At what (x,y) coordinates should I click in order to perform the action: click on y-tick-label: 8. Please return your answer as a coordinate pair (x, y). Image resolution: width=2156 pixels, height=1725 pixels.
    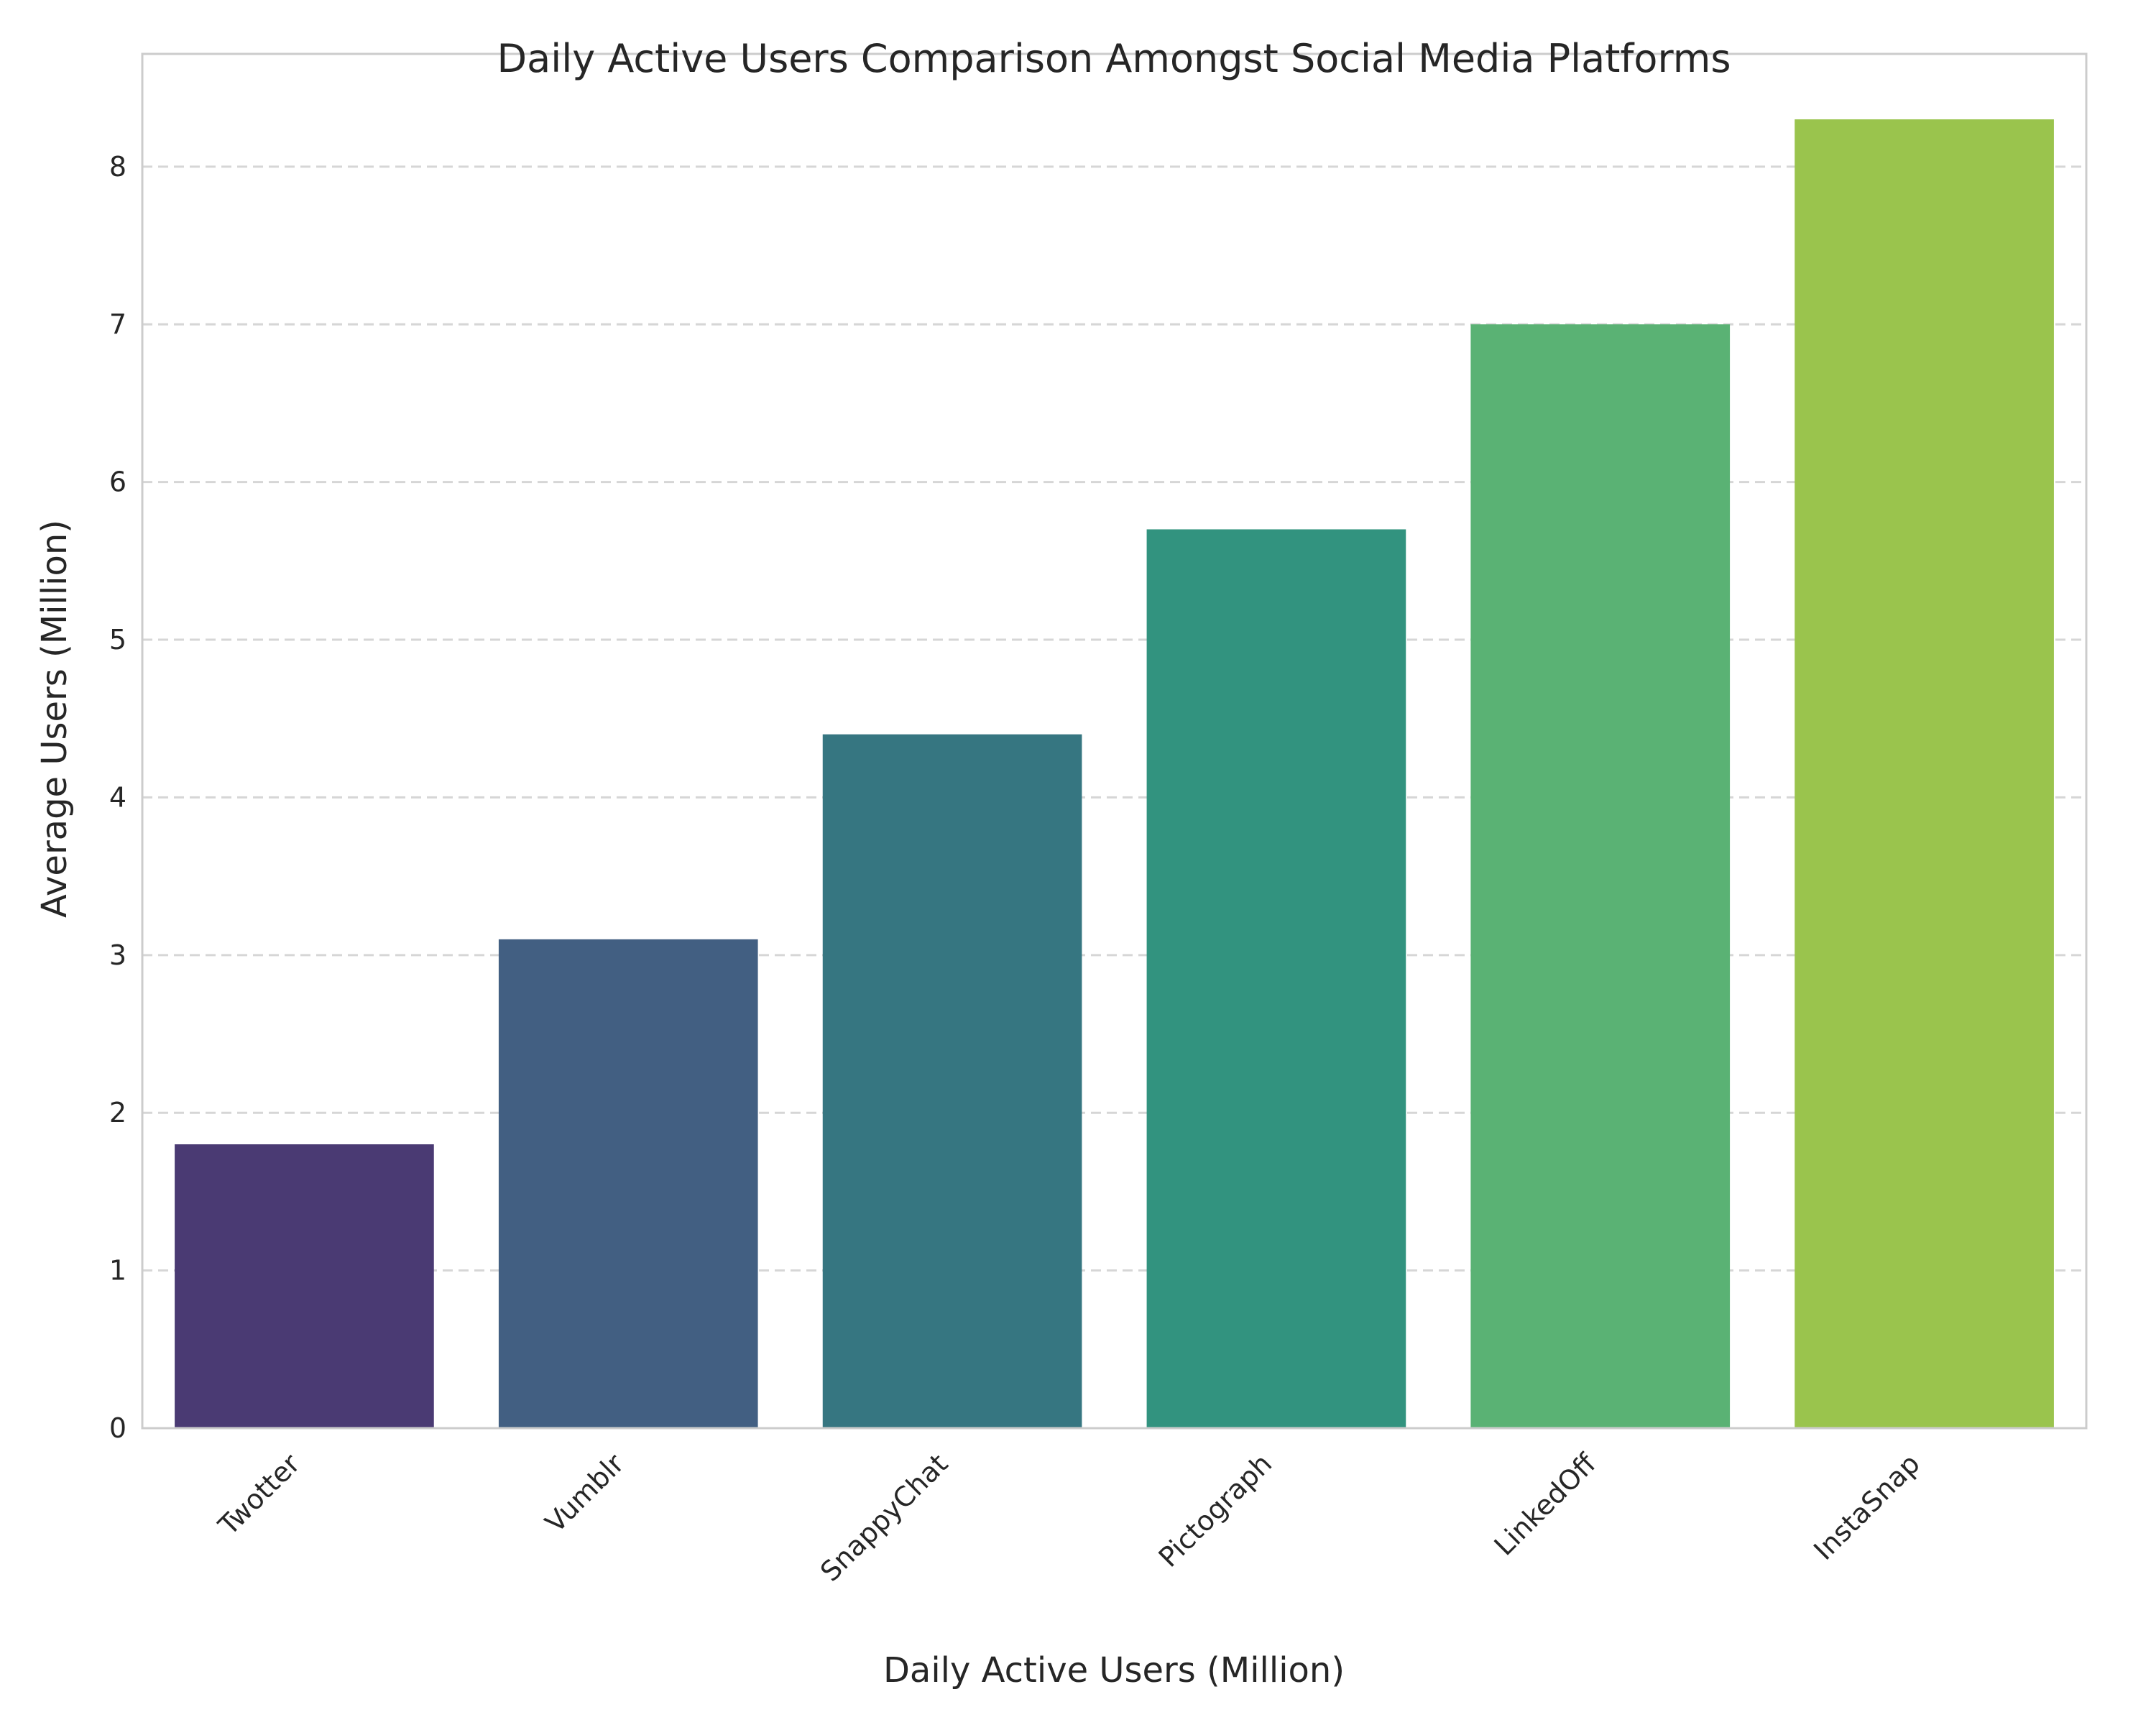
    Looking at the image, I should click on (118, 167).